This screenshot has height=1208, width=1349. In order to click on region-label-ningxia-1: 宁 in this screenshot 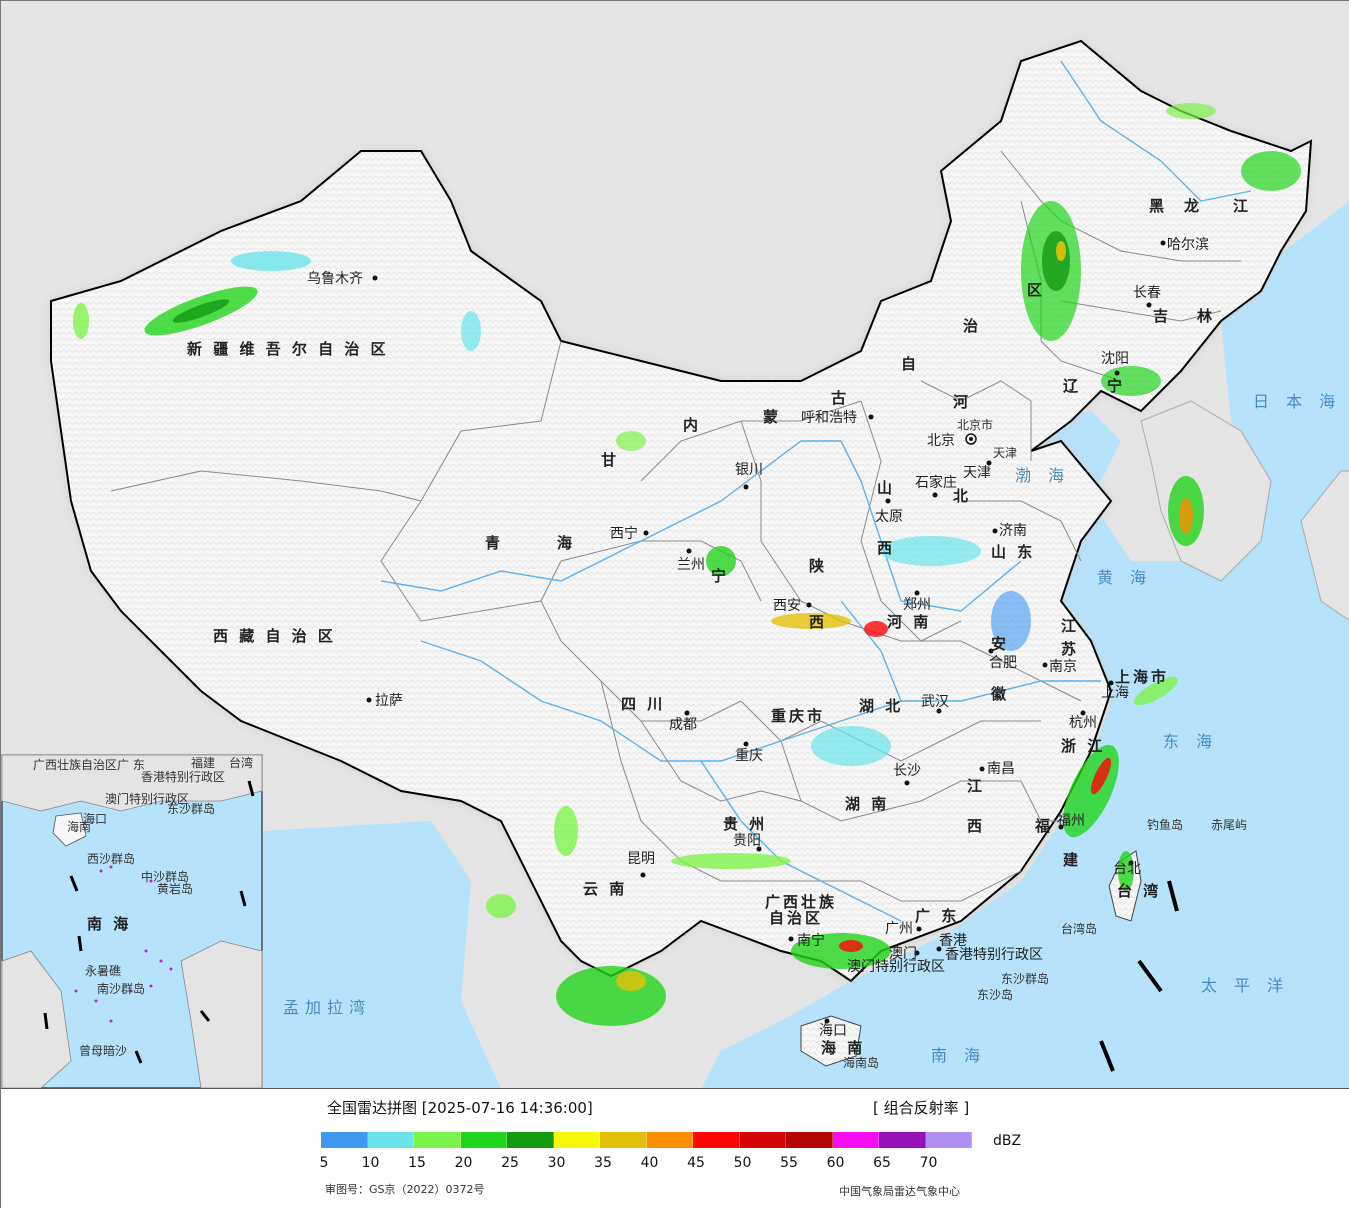, I will do `click(720, 576)`.